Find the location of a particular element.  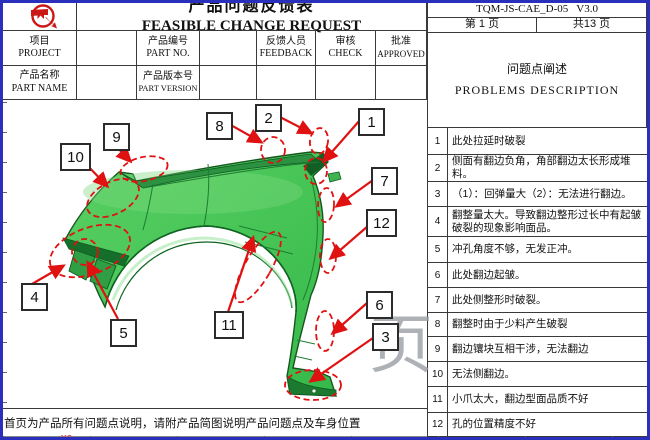

feedback-label-cn: 反馈人员 is located at coordinates (286, 41).